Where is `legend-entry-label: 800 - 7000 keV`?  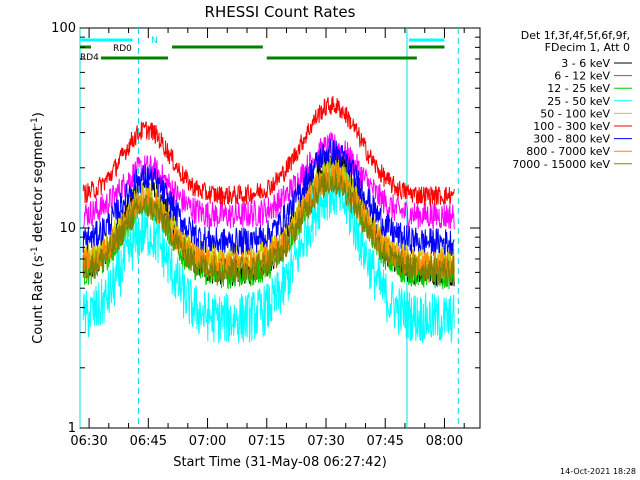 legend-entry-label: 800 - 7000 keV is located at coordinates (568, 151).